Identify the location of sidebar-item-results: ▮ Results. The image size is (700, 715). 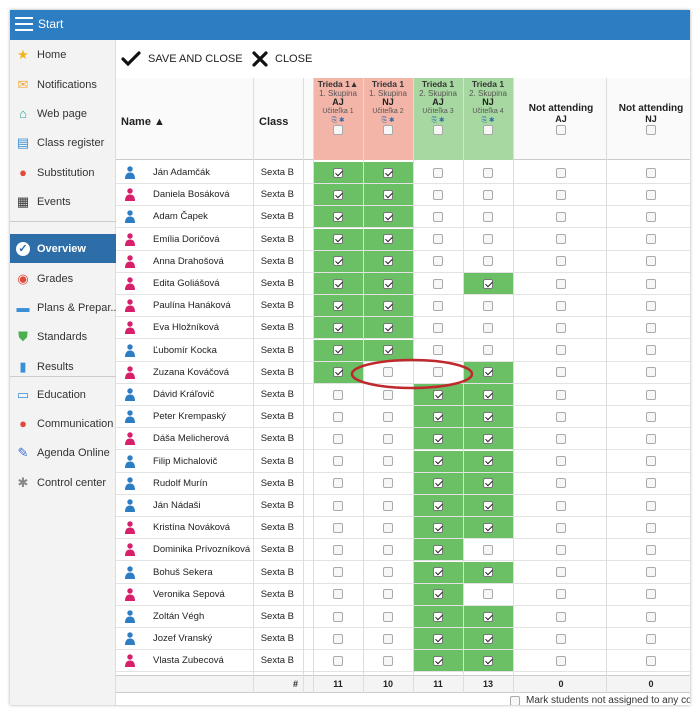
(63, 366).